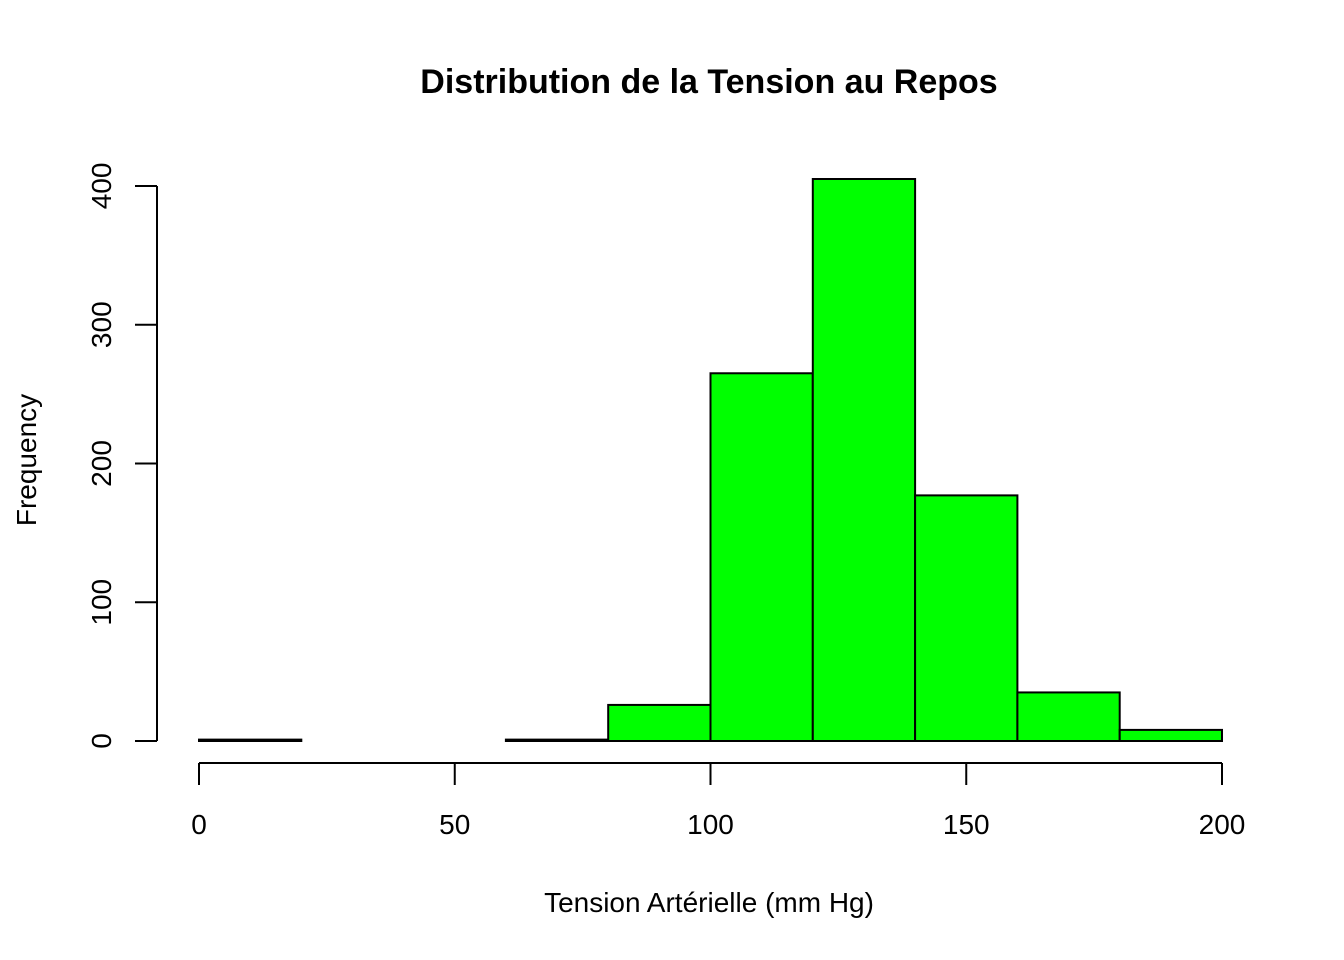 The image size is (1344, 960). What do you see at coordinates (966, 824) in the screenshot?
I see `x-tick-label: 150` at bounding box center [966, 824].